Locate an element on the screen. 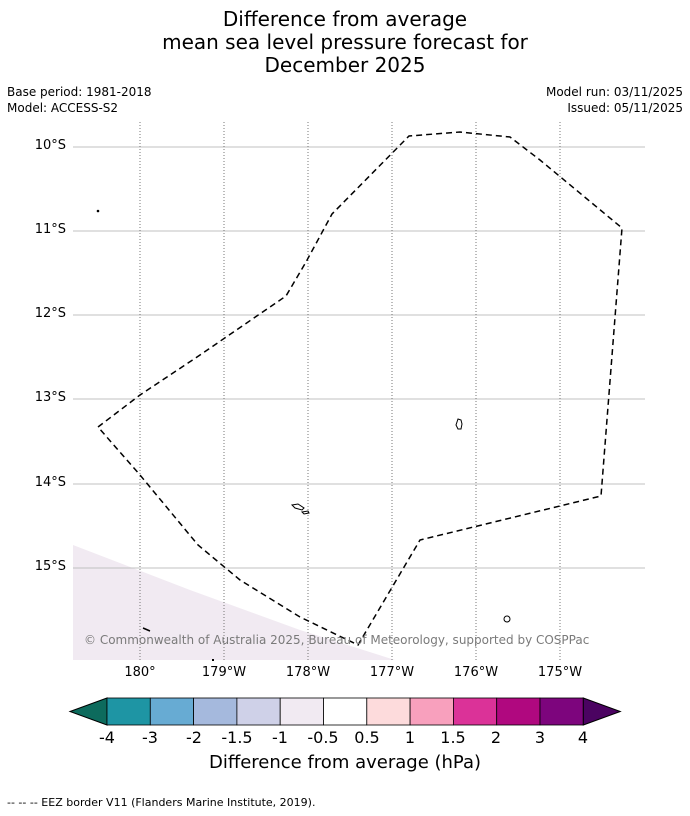  colorbar-extend-high is located at coordinates (602, 711).